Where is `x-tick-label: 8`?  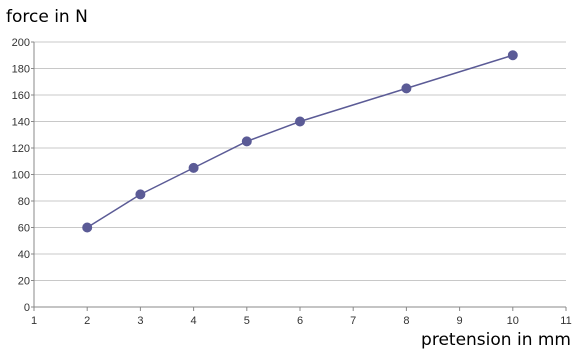 x-tick-label: 8 is located at coordinates (406, 321).